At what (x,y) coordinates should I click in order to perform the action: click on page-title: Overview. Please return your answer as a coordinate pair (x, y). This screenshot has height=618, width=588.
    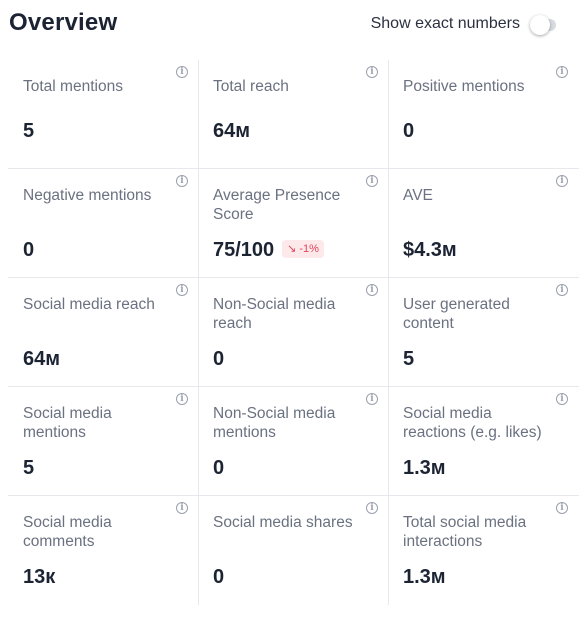
    Looking at the image, I should click on (63, 22).